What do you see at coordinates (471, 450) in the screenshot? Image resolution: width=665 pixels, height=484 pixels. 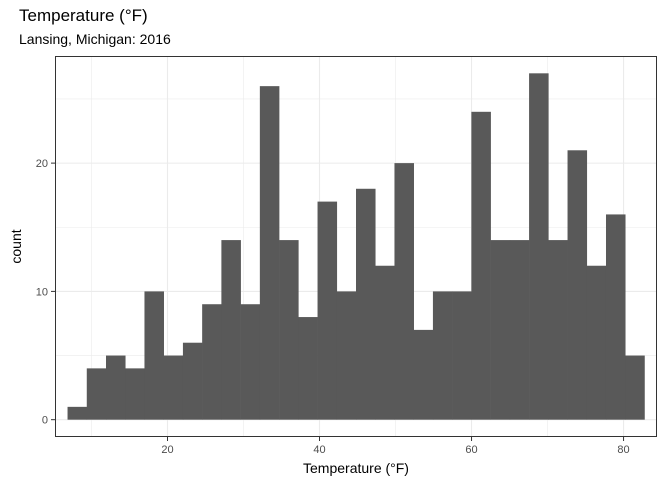 I see `x-tick-label: 60` at bounding box center [471, 450].